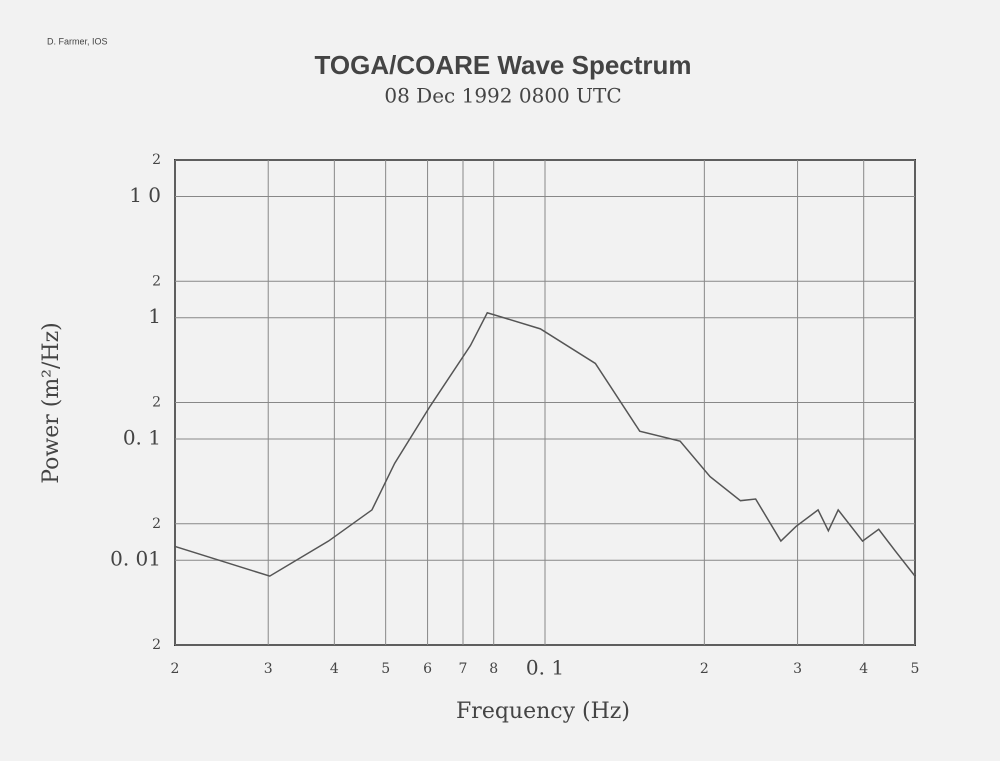 Image resolution: width=1000 pixels, height=761 pixels. What do you see at coordinates (142, 437) in the screenshot?
I see `y-tick-label: 0. 1` at bounding box center [142, 437].